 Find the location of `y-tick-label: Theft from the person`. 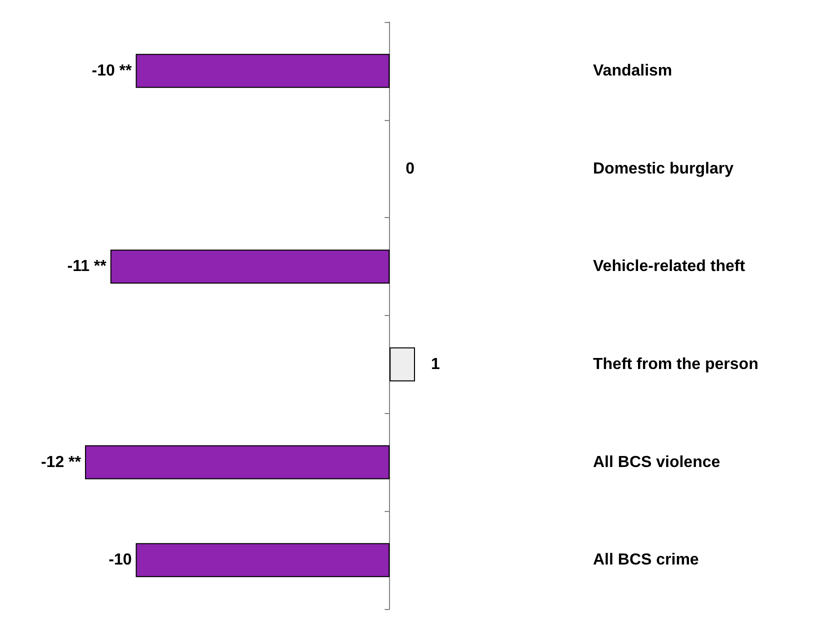

y-tick-label: Theft from the person is located at coordinates (675, 364).